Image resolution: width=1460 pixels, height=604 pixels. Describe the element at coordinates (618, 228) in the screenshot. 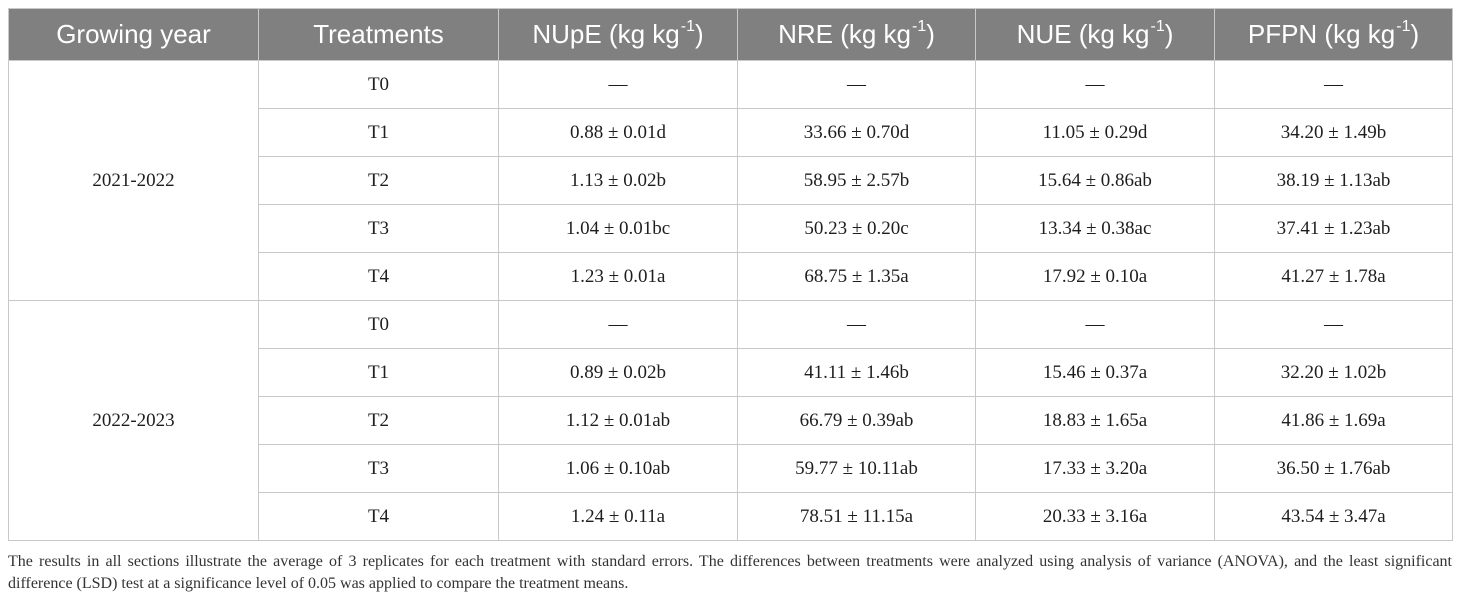

I see `nupe-cell: 1.04 ± 0.01bc` at that location.